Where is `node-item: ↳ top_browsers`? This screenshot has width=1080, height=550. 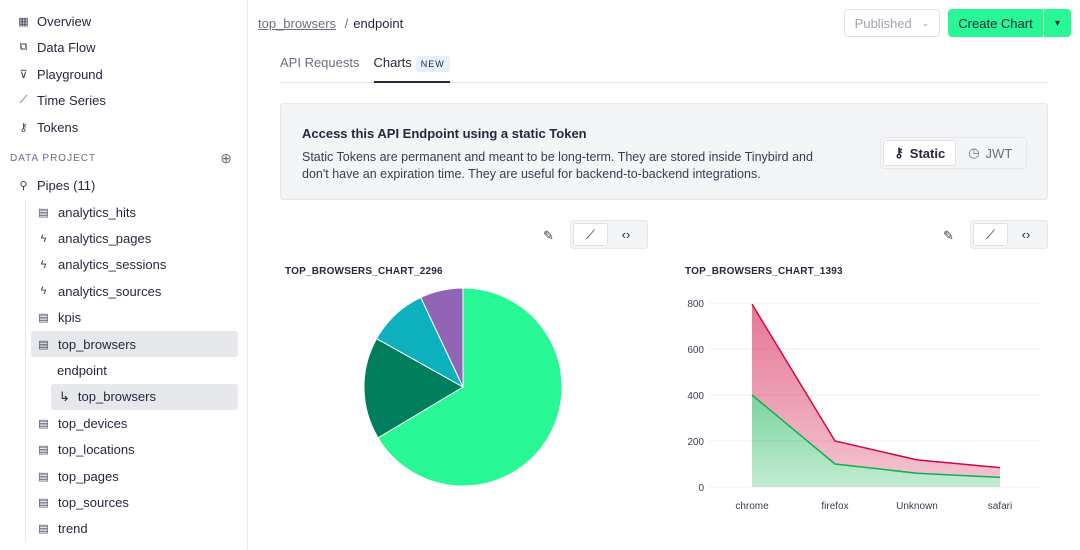
node-item: ↳ top_browsers is located at coordinates (144, 397).